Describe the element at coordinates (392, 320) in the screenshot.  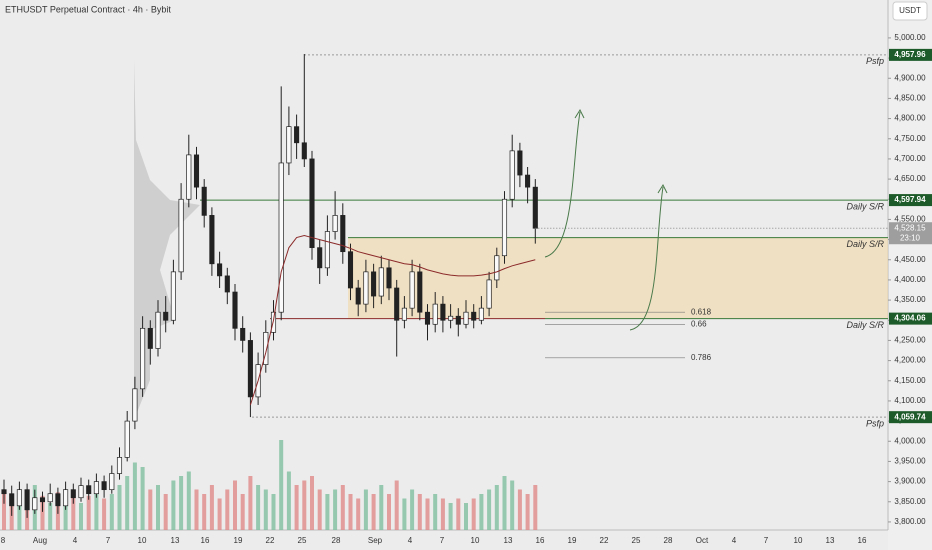
I see `moving-average` at that location.